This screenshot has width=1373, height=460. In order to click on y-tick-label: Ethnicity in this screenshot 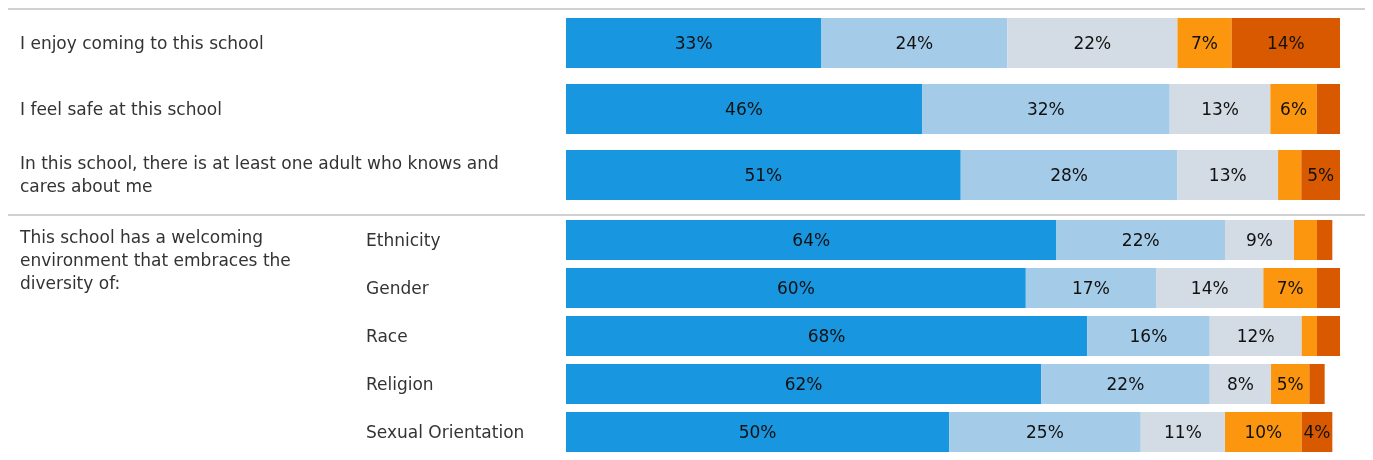, I will do `click(403, 239)`.